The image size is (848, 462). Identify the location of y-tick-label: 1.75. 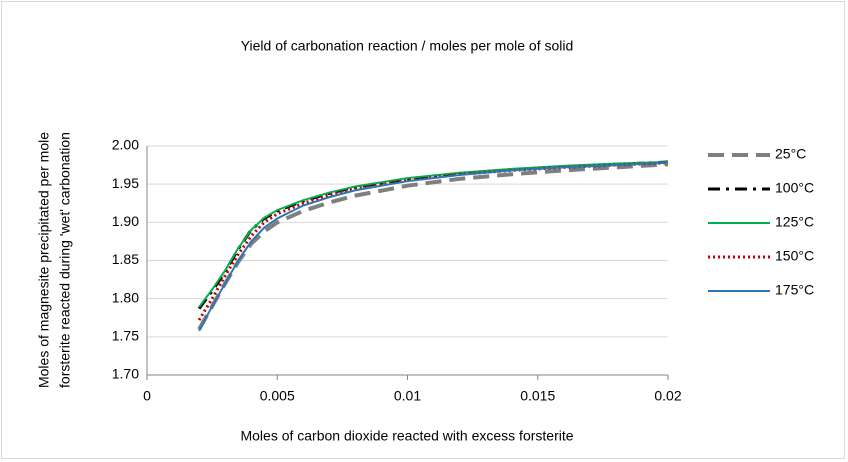
(125, 336).